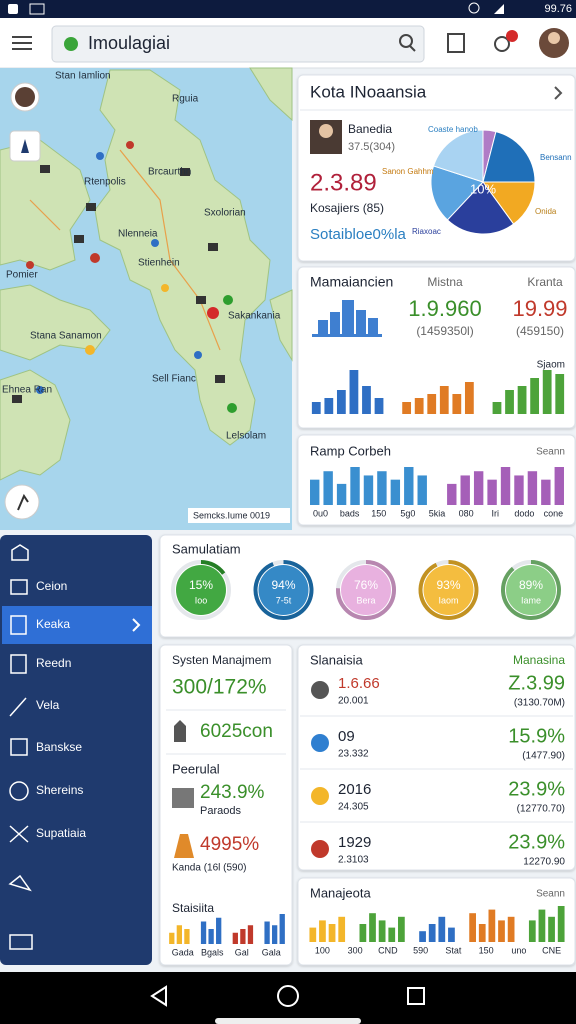 This screenshot has width=576, height=1024. Describe the element at coordinates (322, 950) in the screenshot. I see `x-tick-label: 100` at that location.